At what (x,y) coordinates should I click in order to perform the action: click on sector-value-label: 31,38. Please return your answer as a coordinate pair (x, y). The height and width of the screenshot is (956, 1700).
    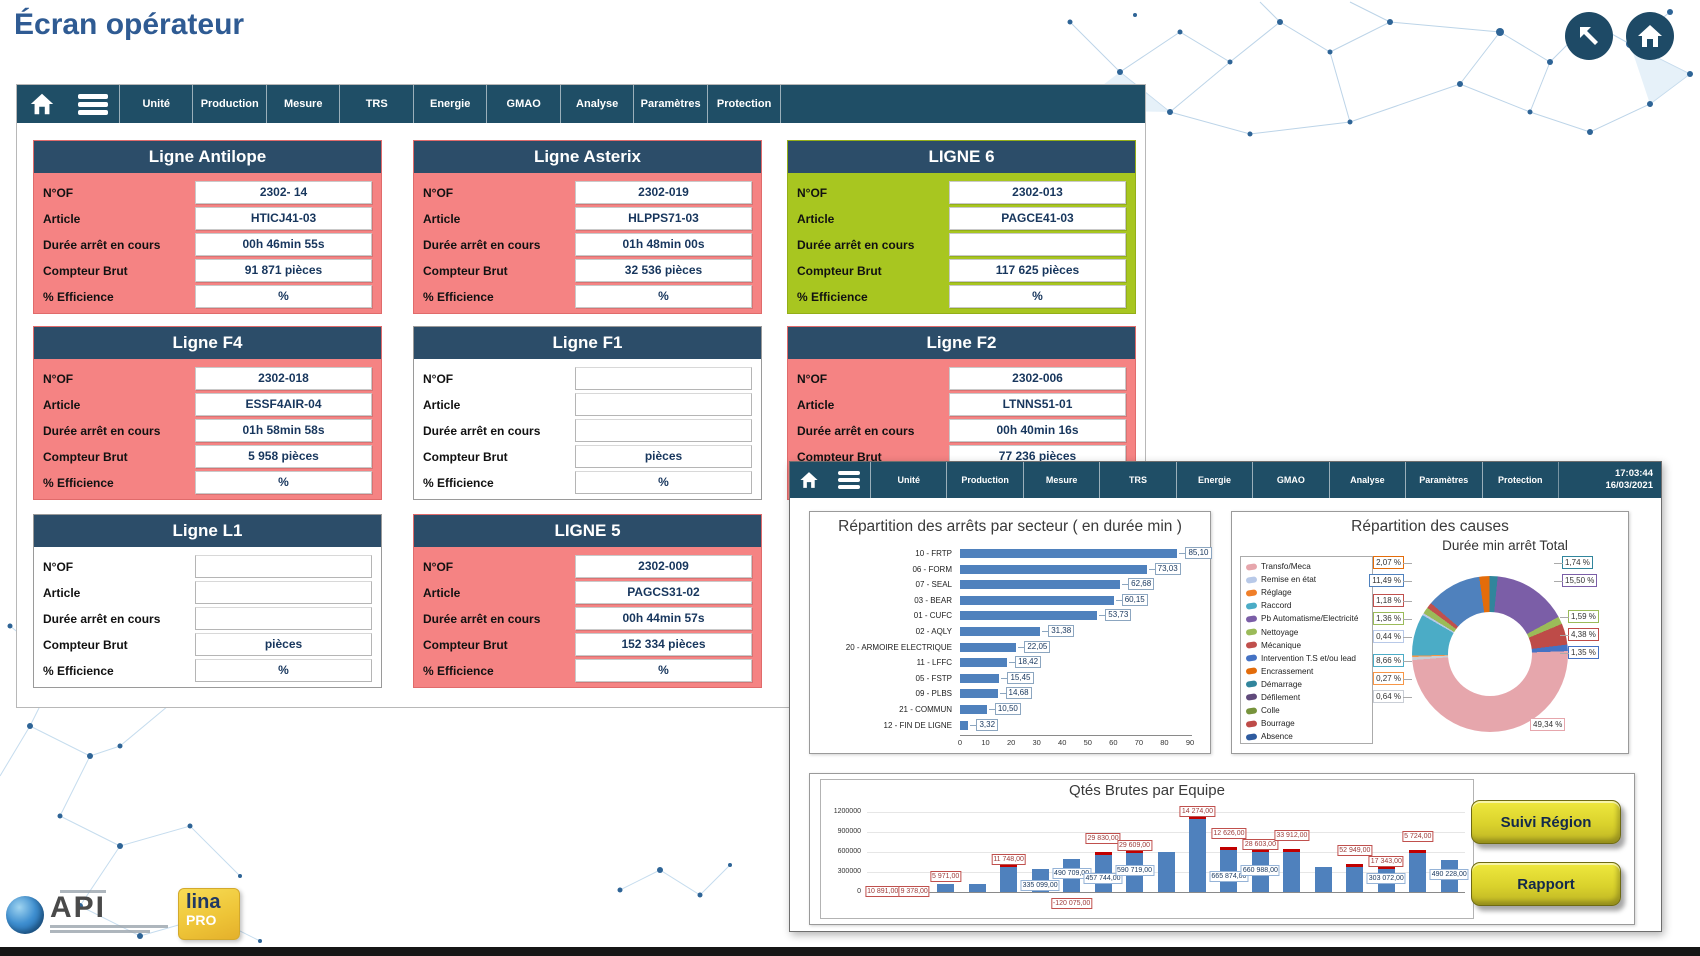
    Looking at the image, I should click on (1058, 631).